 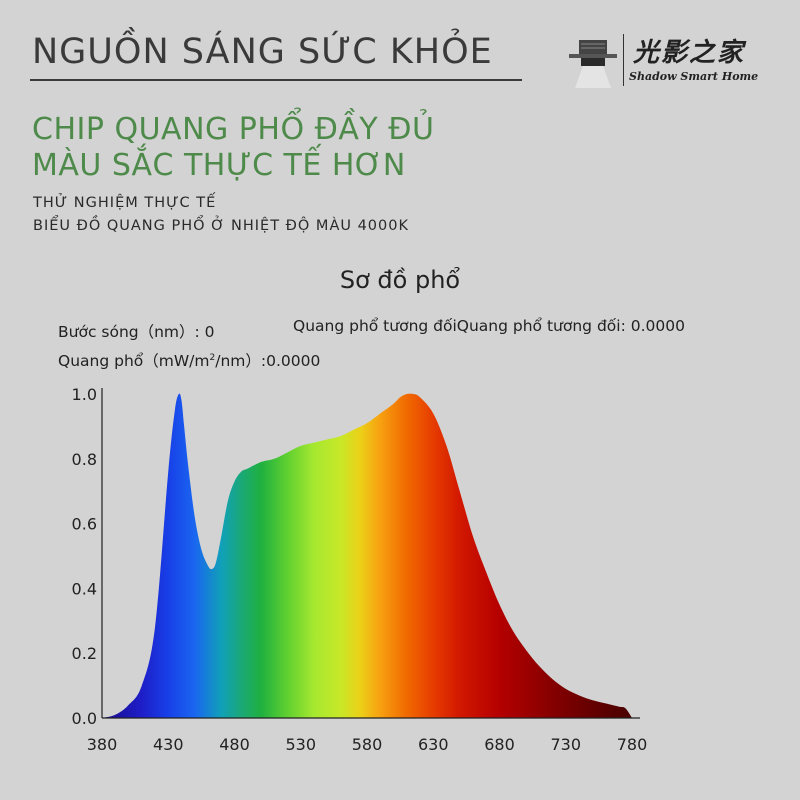 What do you see at coordinates (84, 459) in the screenshot?
I see `y-tick-label-0-8: 0.8` at bounding box center [84, 459].